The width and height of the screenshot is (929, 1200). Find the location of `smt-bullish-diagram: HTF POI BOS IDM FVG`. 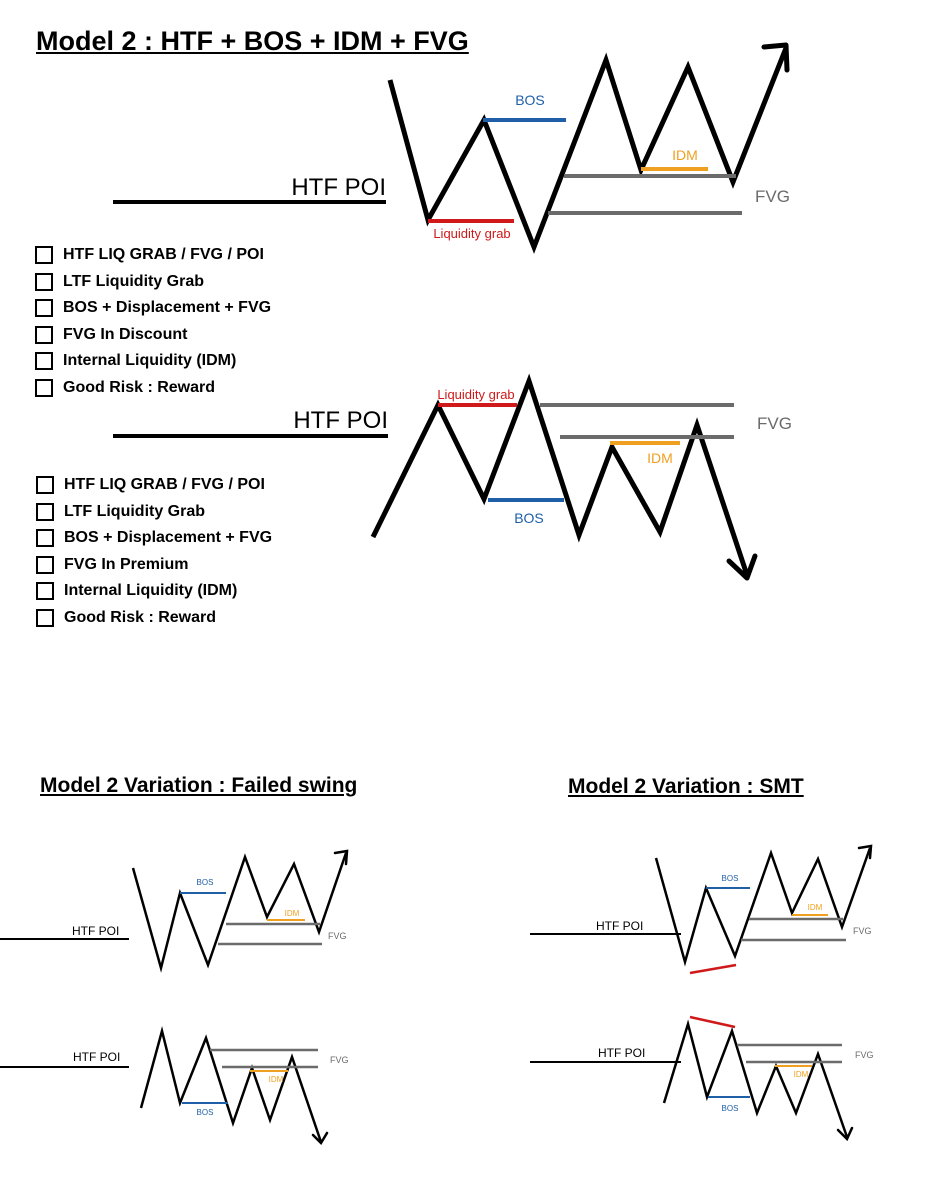

smt-bullish-diagram: HTF POI BOS IDM FVG is located at coordinates (701, 909).